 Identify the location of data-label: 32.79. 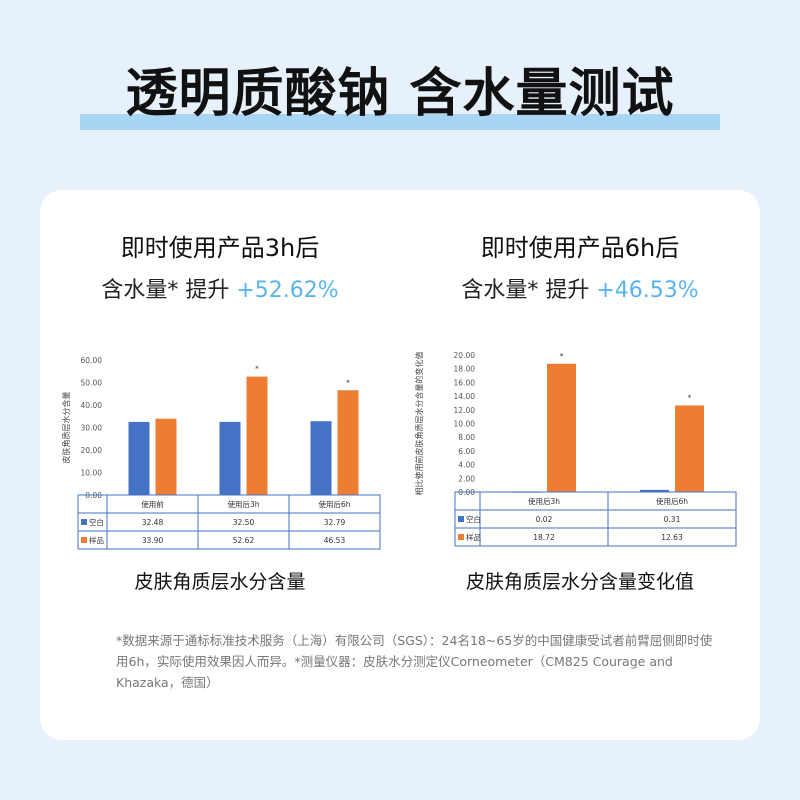
(335, 522).